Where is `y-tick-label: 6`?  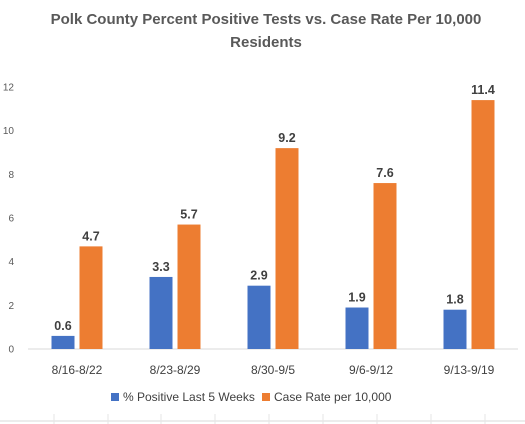 y-tick-label: 6 is located at coordinates (11, 219).